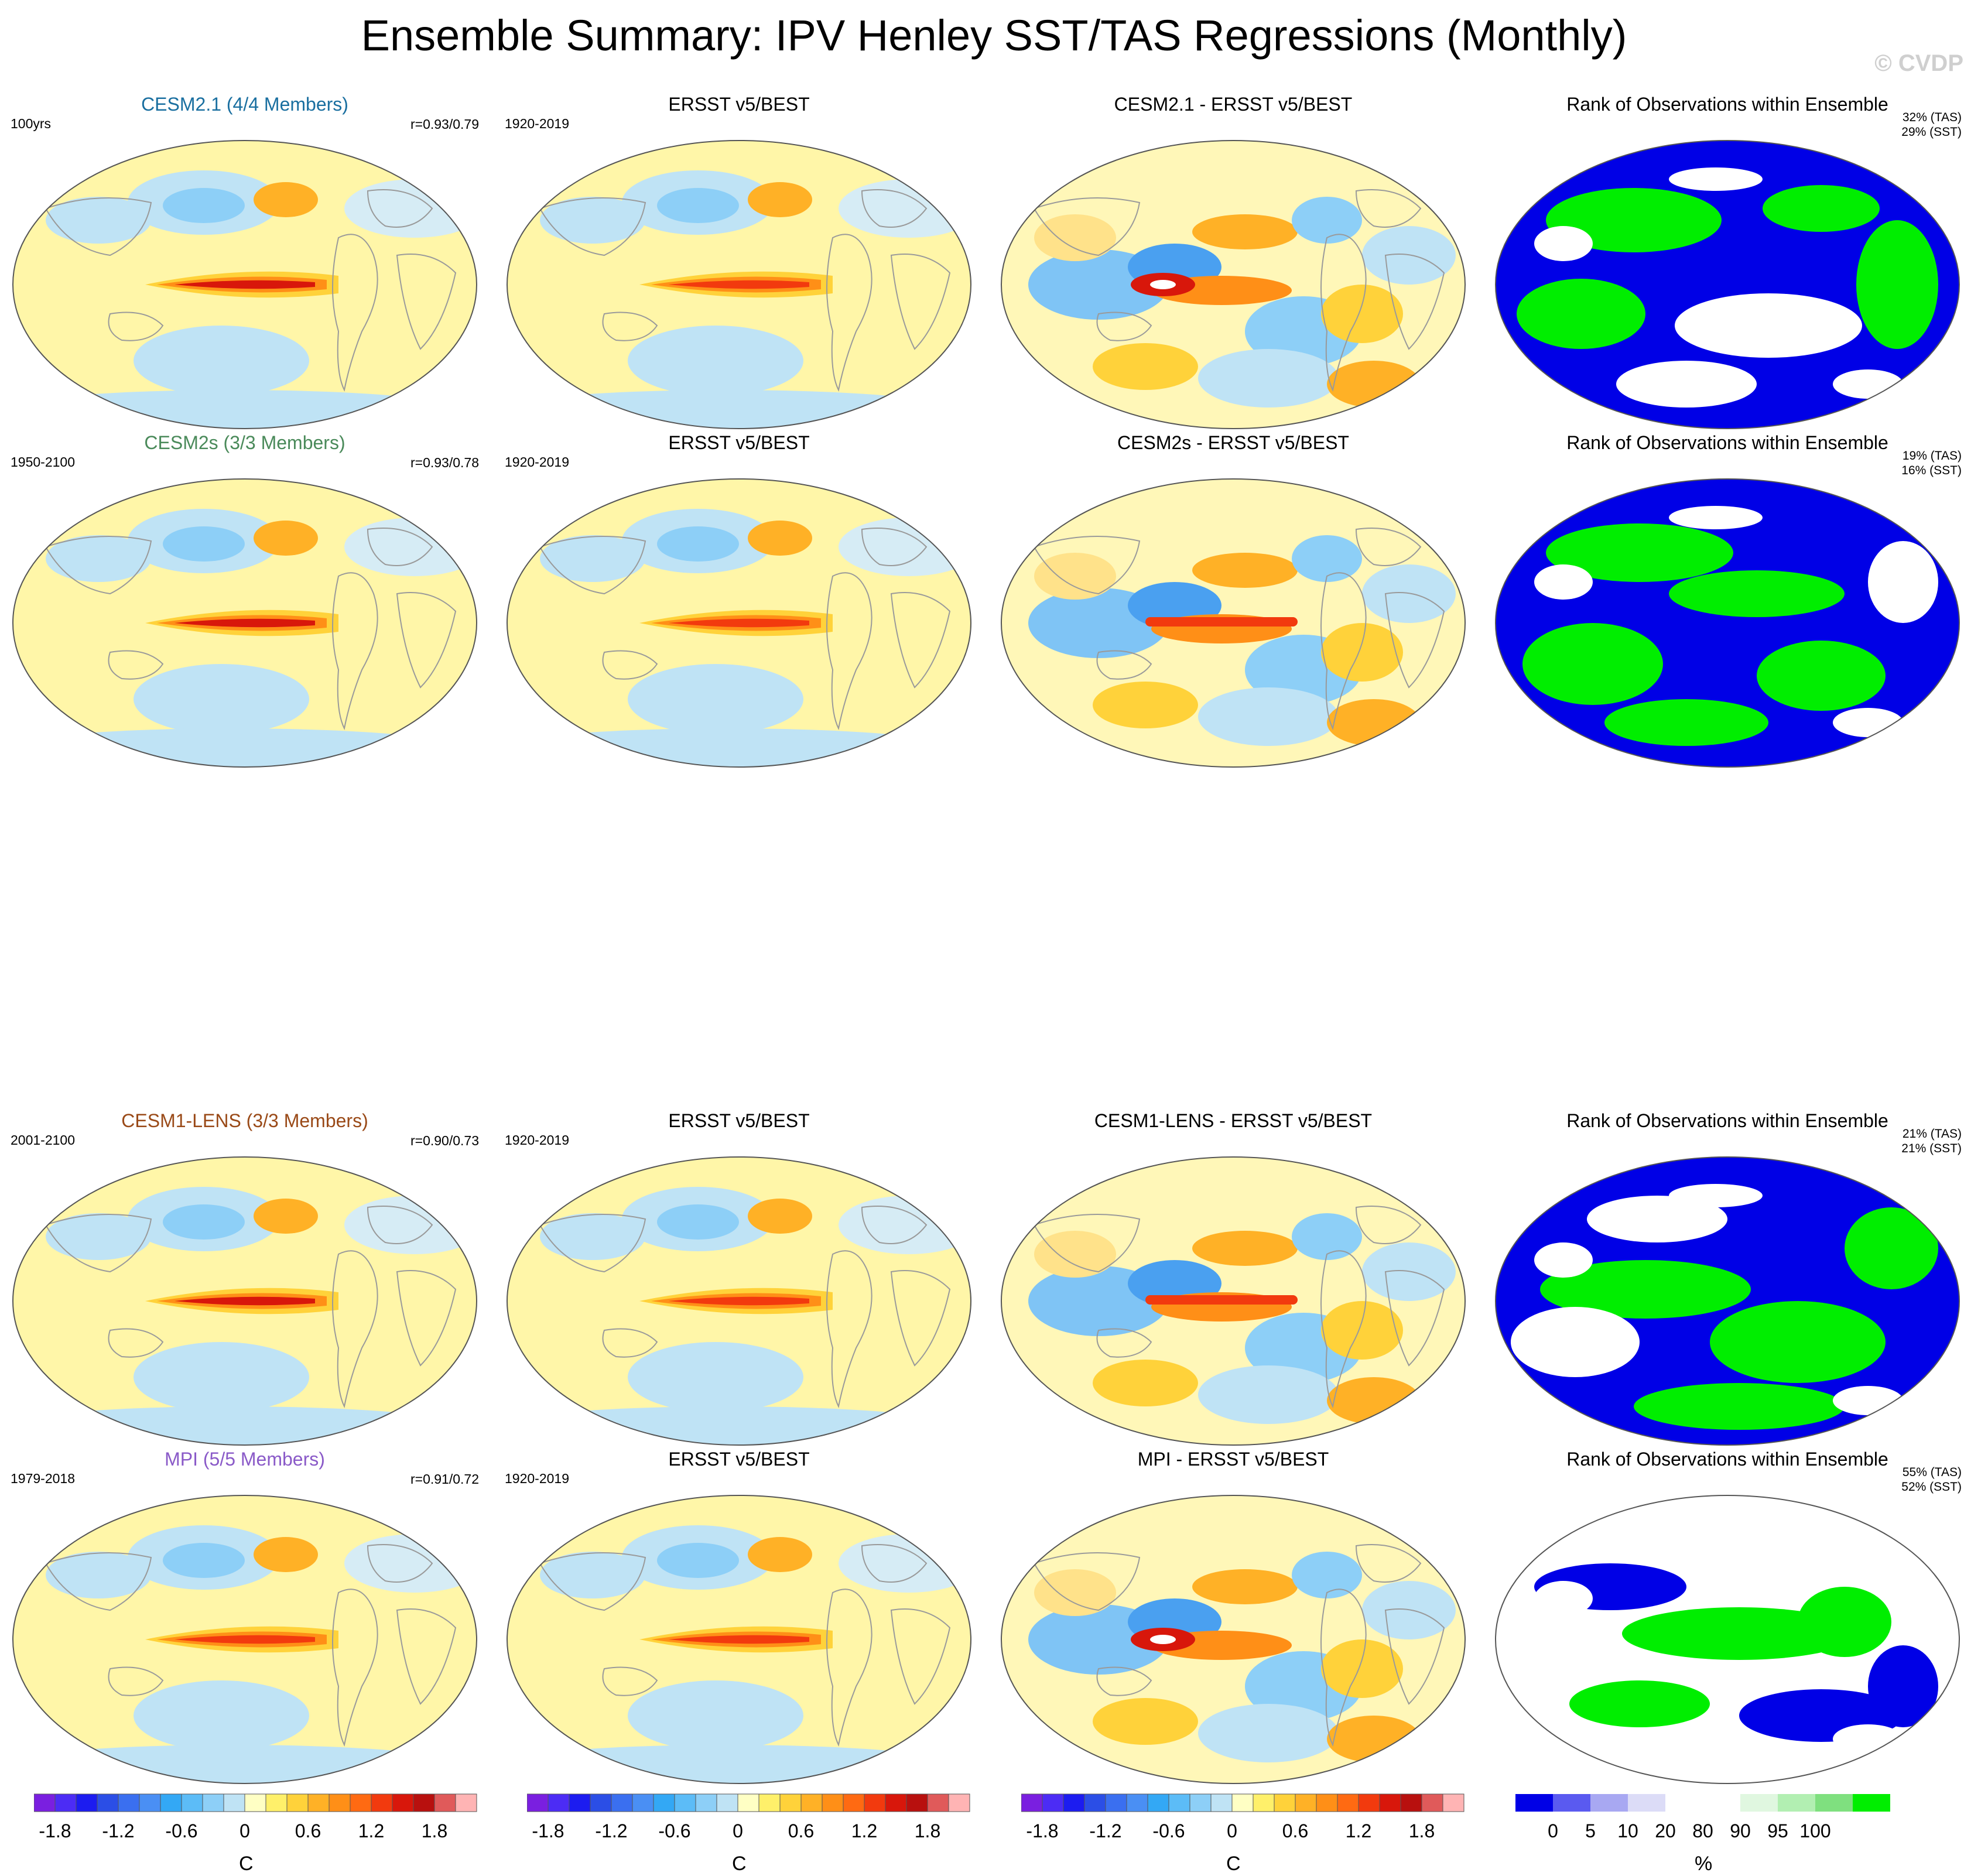  What do you see at coordinates (1233, 602) in the screenshot?
I see `panel-diff: CESM2s - ERSST v5/BEST` at bounding box center [1233, 602].